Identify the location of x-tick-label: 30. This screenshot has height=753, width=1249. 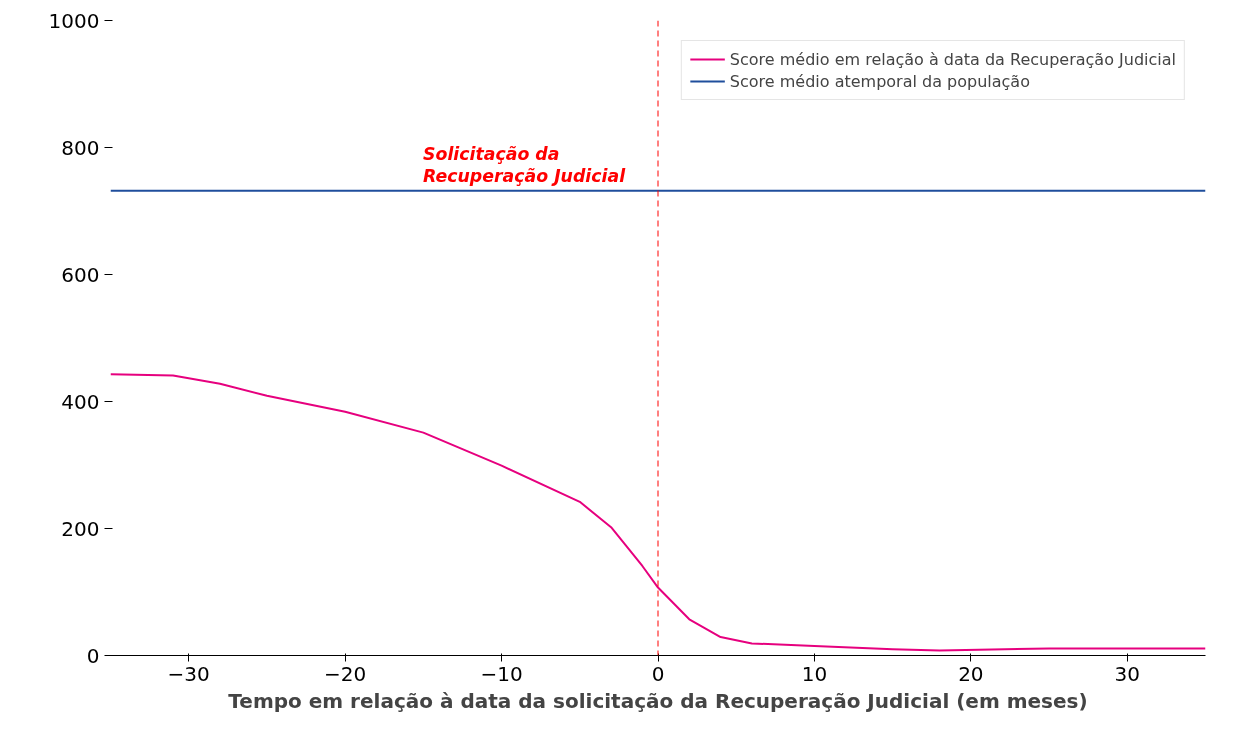
(1127, 673).